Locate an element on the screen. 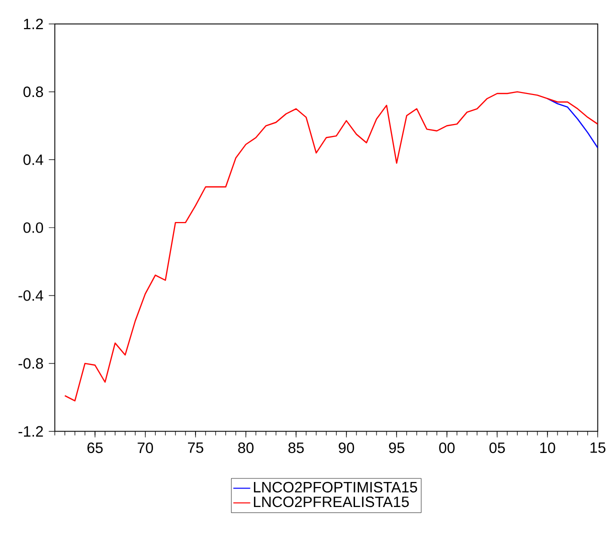 This screenshot has width=611, height=536. legend-label: LNCO2PFREALISTA15 is located at coordinates (331, 502).